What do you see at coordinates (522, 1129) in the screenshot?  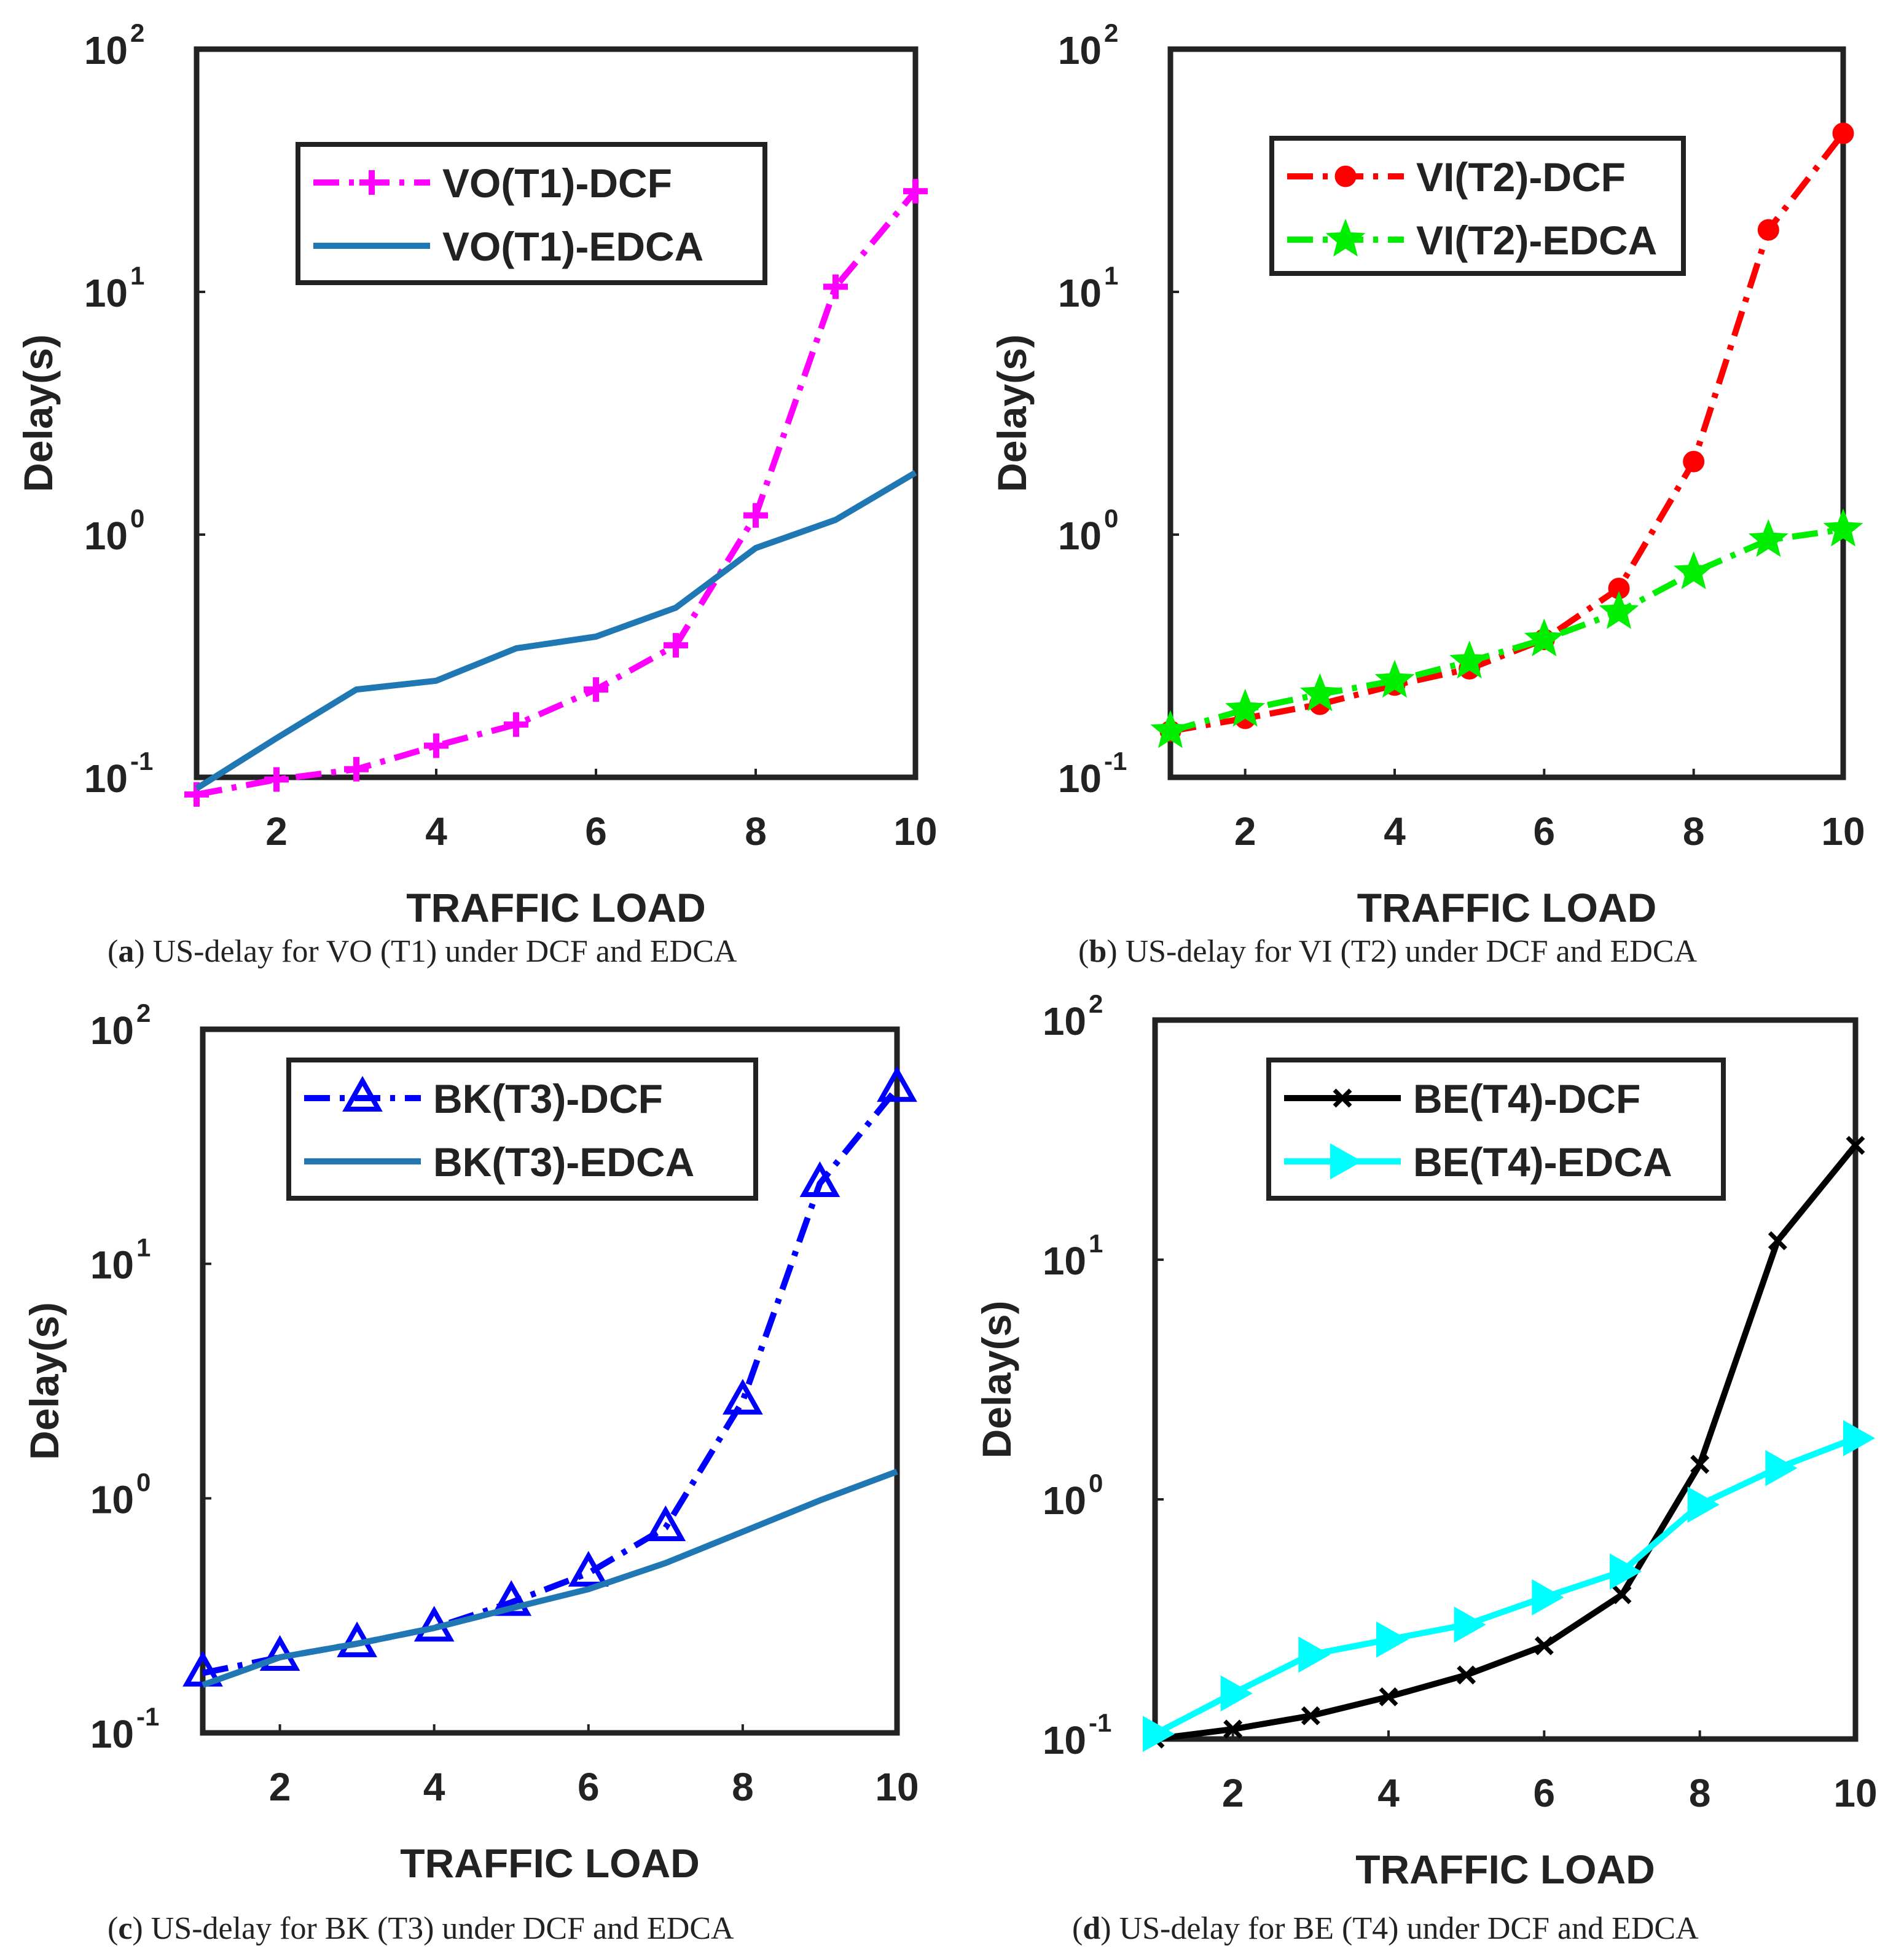 I see `legend: BK(T3)-DCF BK(T3)-EDCA` at bounding box center [522, 1129].